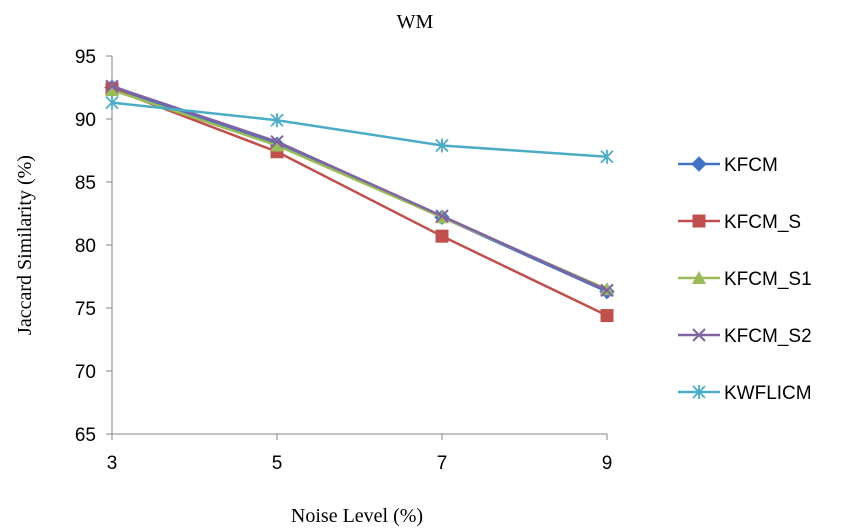  What do you see at coordinates (85, 372) in the screenshot?
I see `y-tick-label: 70` at bounding box center [85, 372].